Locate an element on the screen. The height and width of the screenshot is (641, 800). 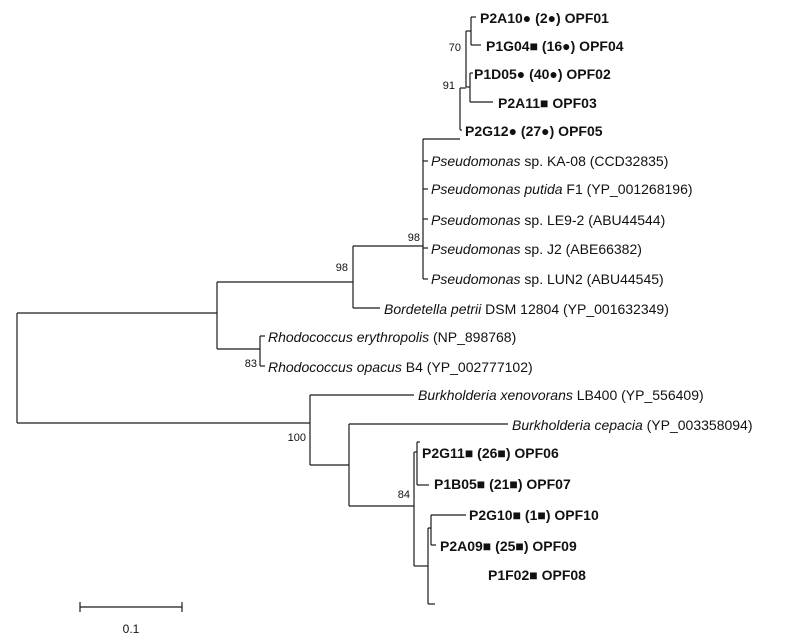
leaf-label: Pseudomonas sp. LUN2 (ABU44545) is located at coordinates (547, 279).